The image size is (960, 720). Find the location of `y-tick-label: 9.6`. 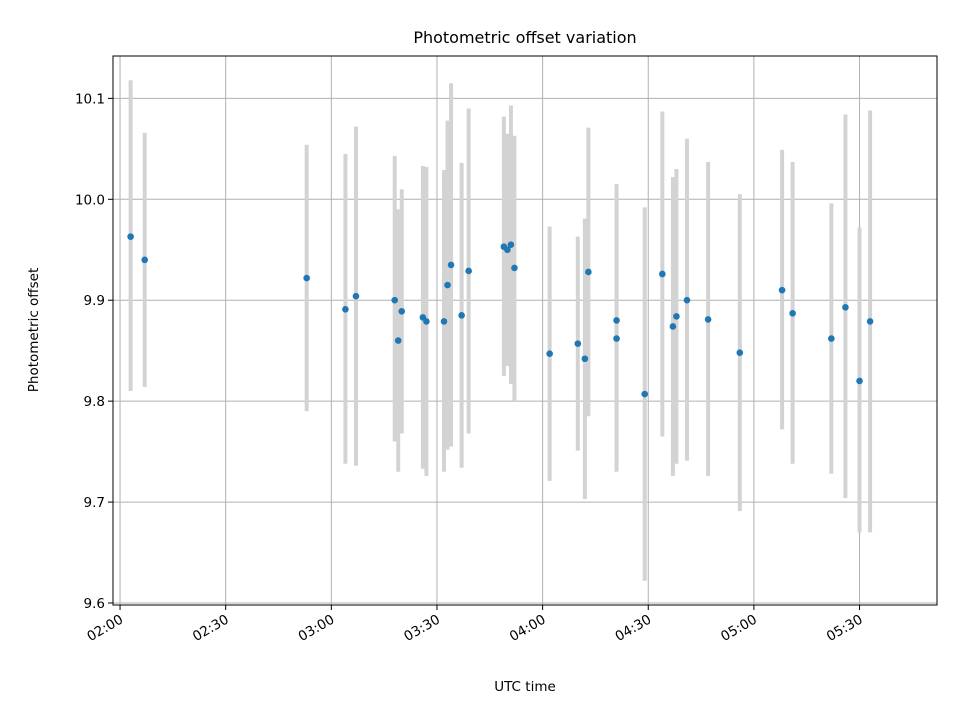

y-tick-label: 9.6 is located at coordinates (94, 604).